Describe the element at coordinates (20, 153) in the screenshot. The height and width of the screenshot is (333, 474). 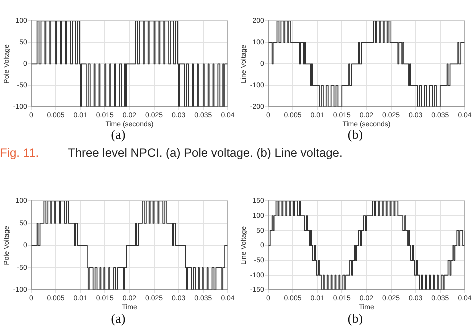
I see `caption: Fig. 11.` at that location.